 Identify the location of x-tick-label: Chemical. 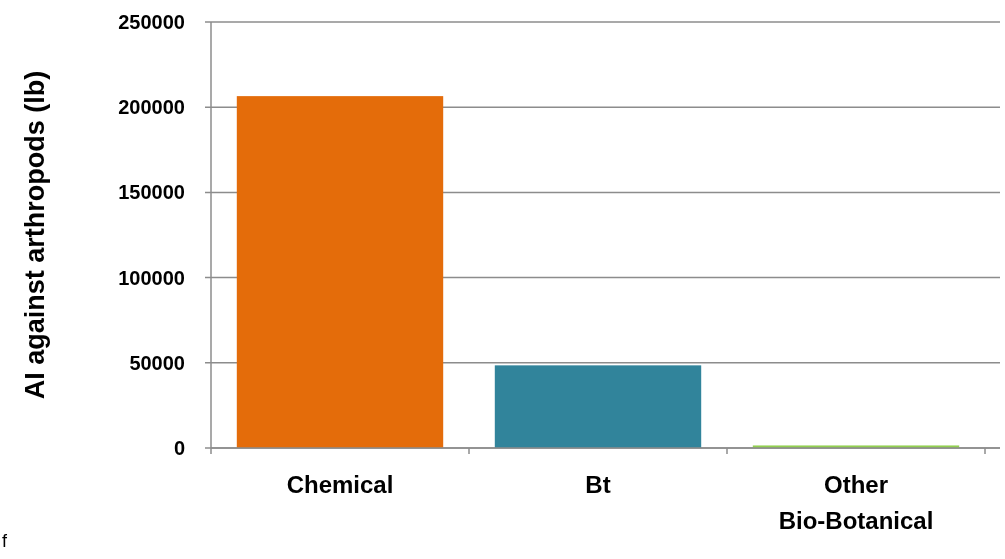
(340, 484).